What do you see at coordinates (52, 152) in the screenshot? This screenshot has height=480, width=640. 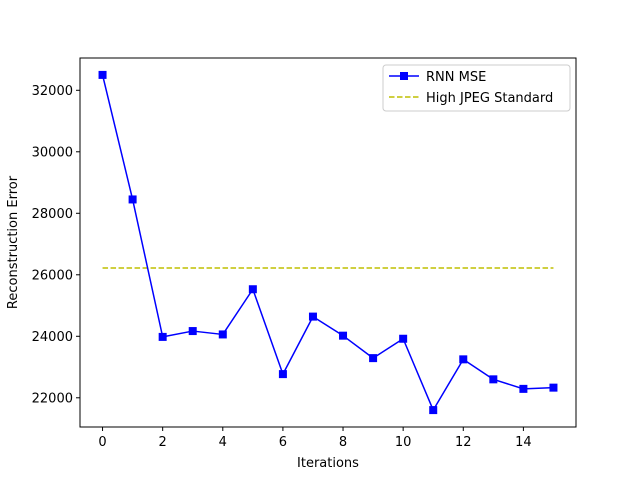 I see `y-tick-label: 30000` at bounding box center [52, 152].